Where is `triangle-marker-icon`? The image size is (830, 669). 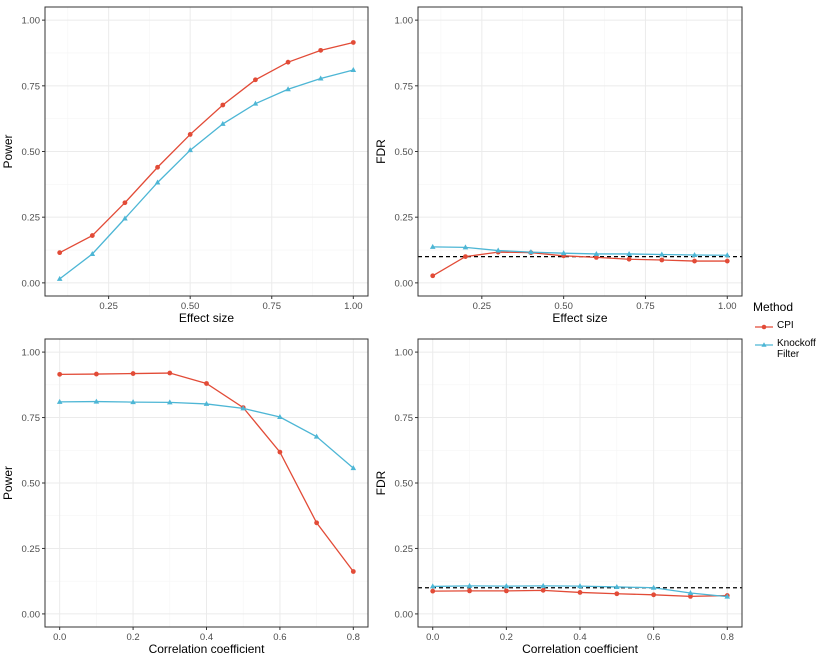 triangle-marker-icon is located at coordinates (764, 344).